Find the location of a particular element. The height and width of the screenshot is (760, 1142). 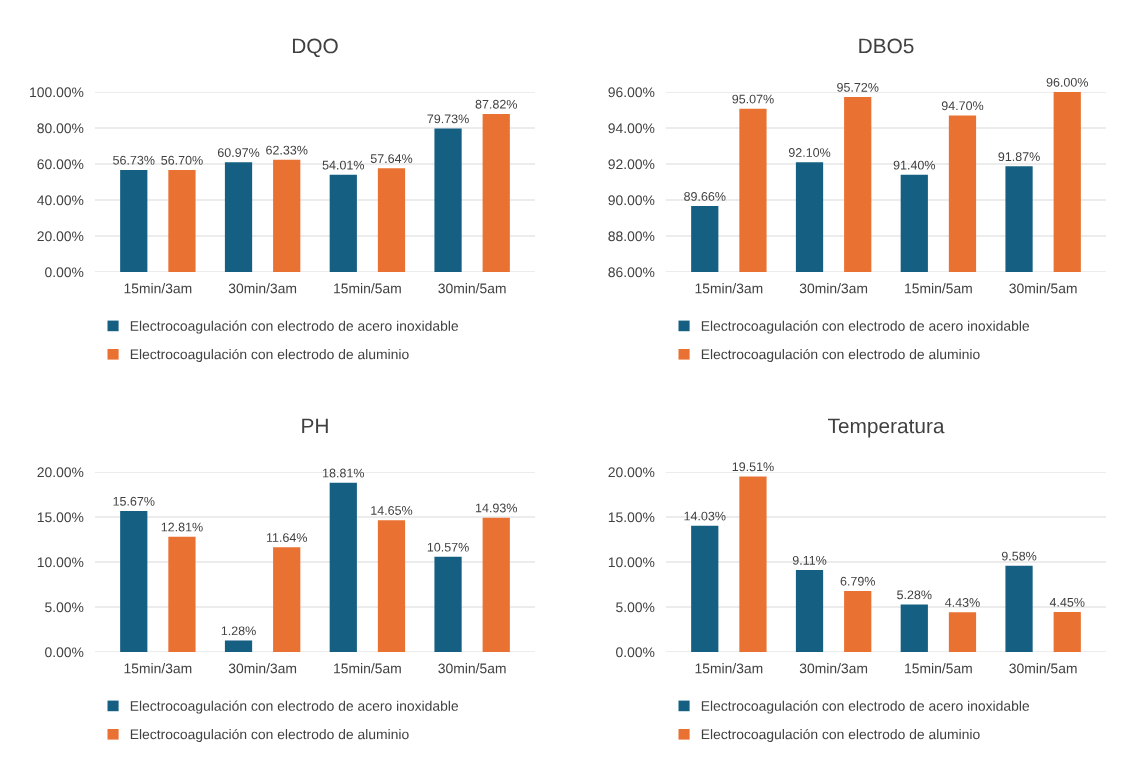

data-label: 92.10% is located at coordinates (809, 152).